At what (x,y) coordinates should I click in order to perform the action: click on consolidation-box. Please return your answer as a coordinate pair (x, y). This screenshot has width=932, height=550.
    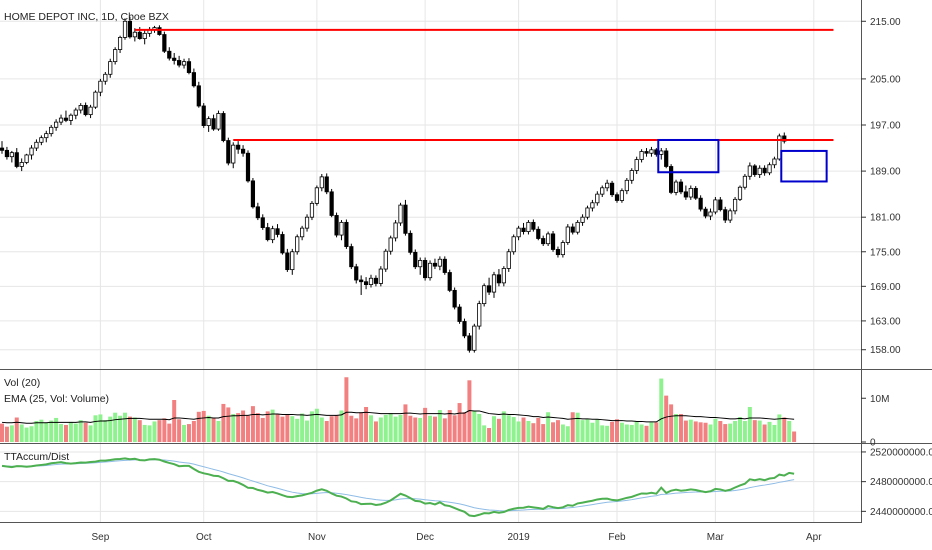
    Looking at the image, I should click on (804, 166).